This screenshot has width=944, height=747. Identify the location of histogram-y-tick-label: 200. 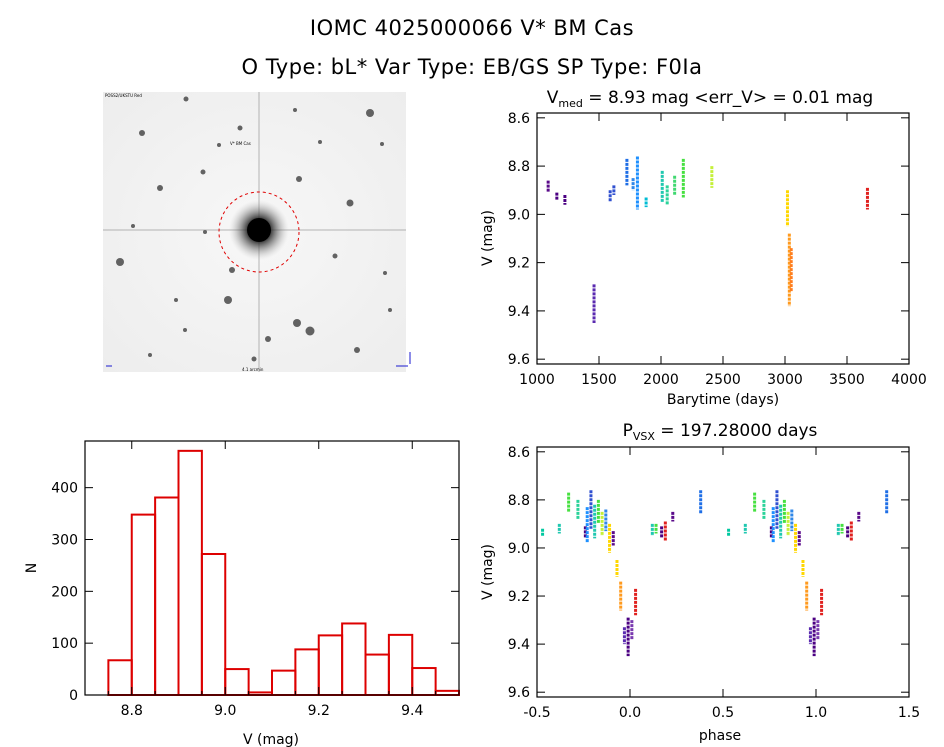
(64, 592).